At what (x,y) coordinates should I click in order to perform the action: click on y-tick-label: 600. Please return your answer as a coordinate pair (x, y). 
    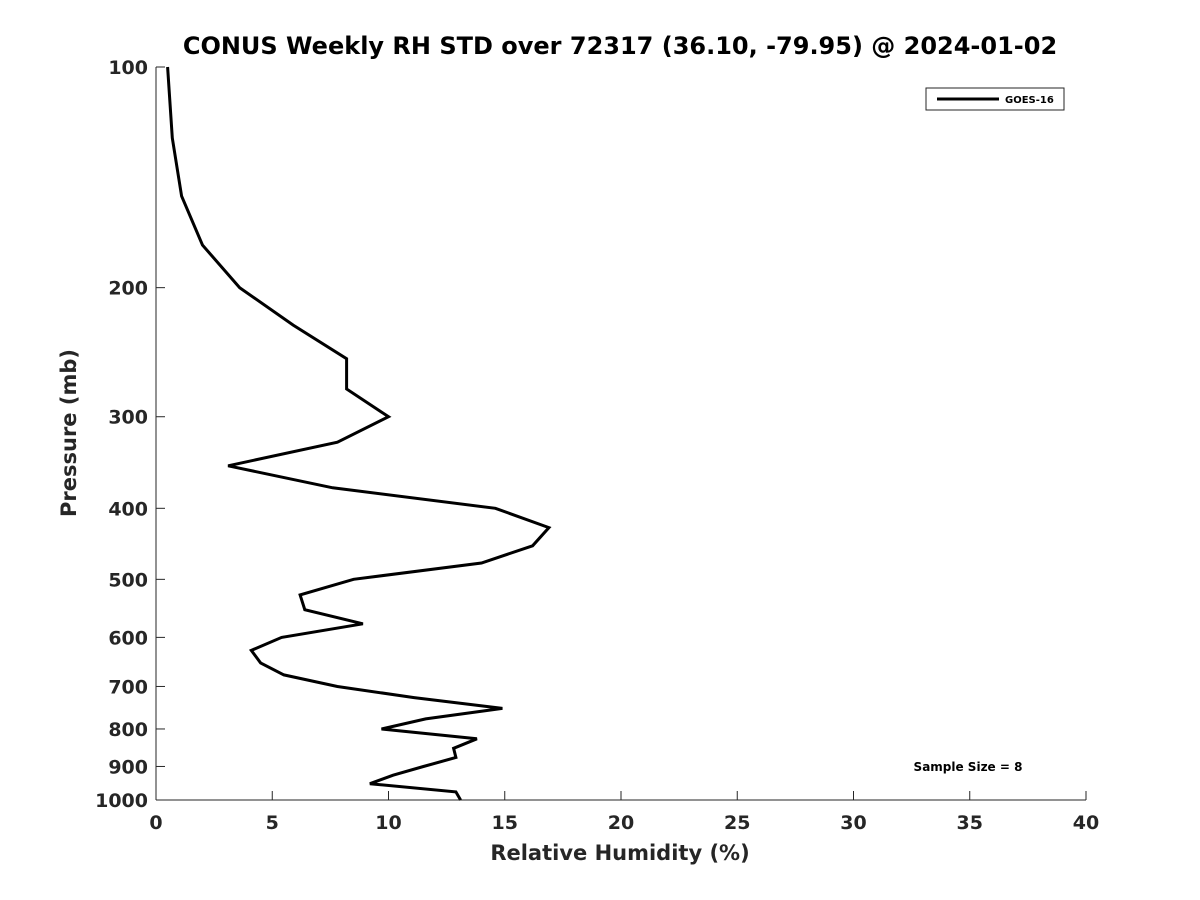
    Looking at the image, I should click on (128, 638).